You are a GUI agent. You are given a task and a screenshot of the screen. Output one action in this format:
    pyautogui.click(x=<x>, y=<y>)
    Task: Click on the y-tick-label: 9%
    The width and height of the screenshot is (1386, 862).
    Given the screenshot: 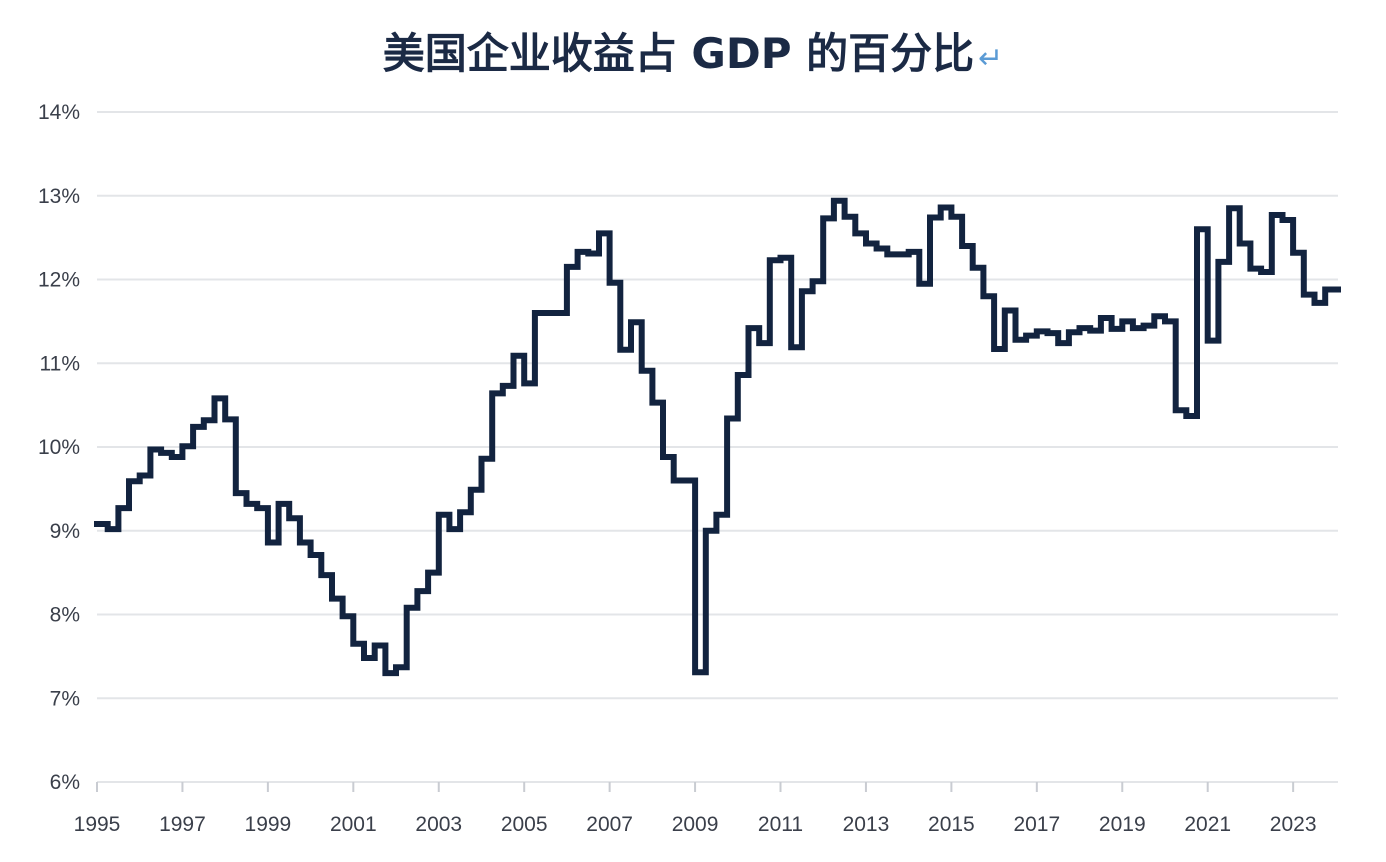 What is the action you would take?
    pyautogui.click(x=65, y=531)
    